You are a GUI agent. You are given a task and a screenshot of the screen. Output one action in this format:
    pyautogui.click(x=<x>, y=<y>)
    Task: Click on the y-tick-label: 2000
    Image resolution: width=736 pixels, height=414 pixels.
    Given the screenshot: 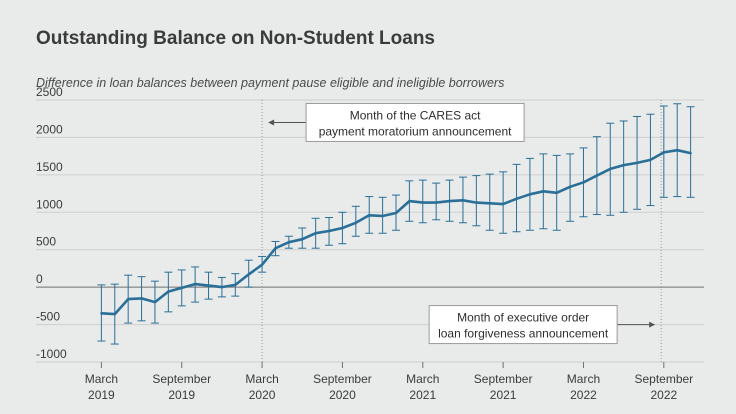 What is the action you would take?
    pyautogui.click(x=49, y=129)
    